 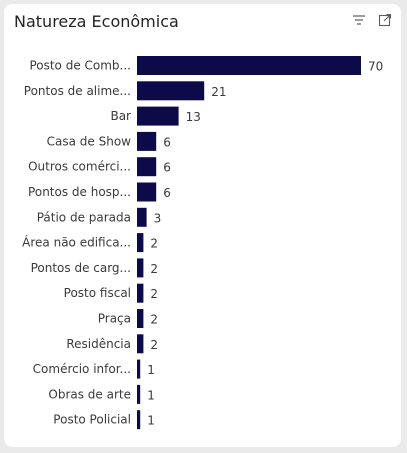 I want to click on data-label: 13, so click(x=193, y=117).